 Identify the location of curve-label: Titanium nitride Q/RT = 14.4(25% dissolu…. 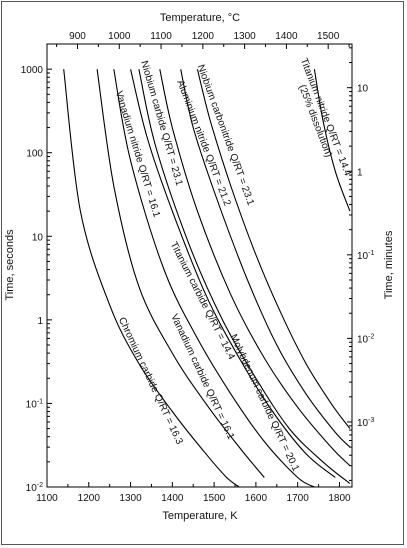
(321, 119).